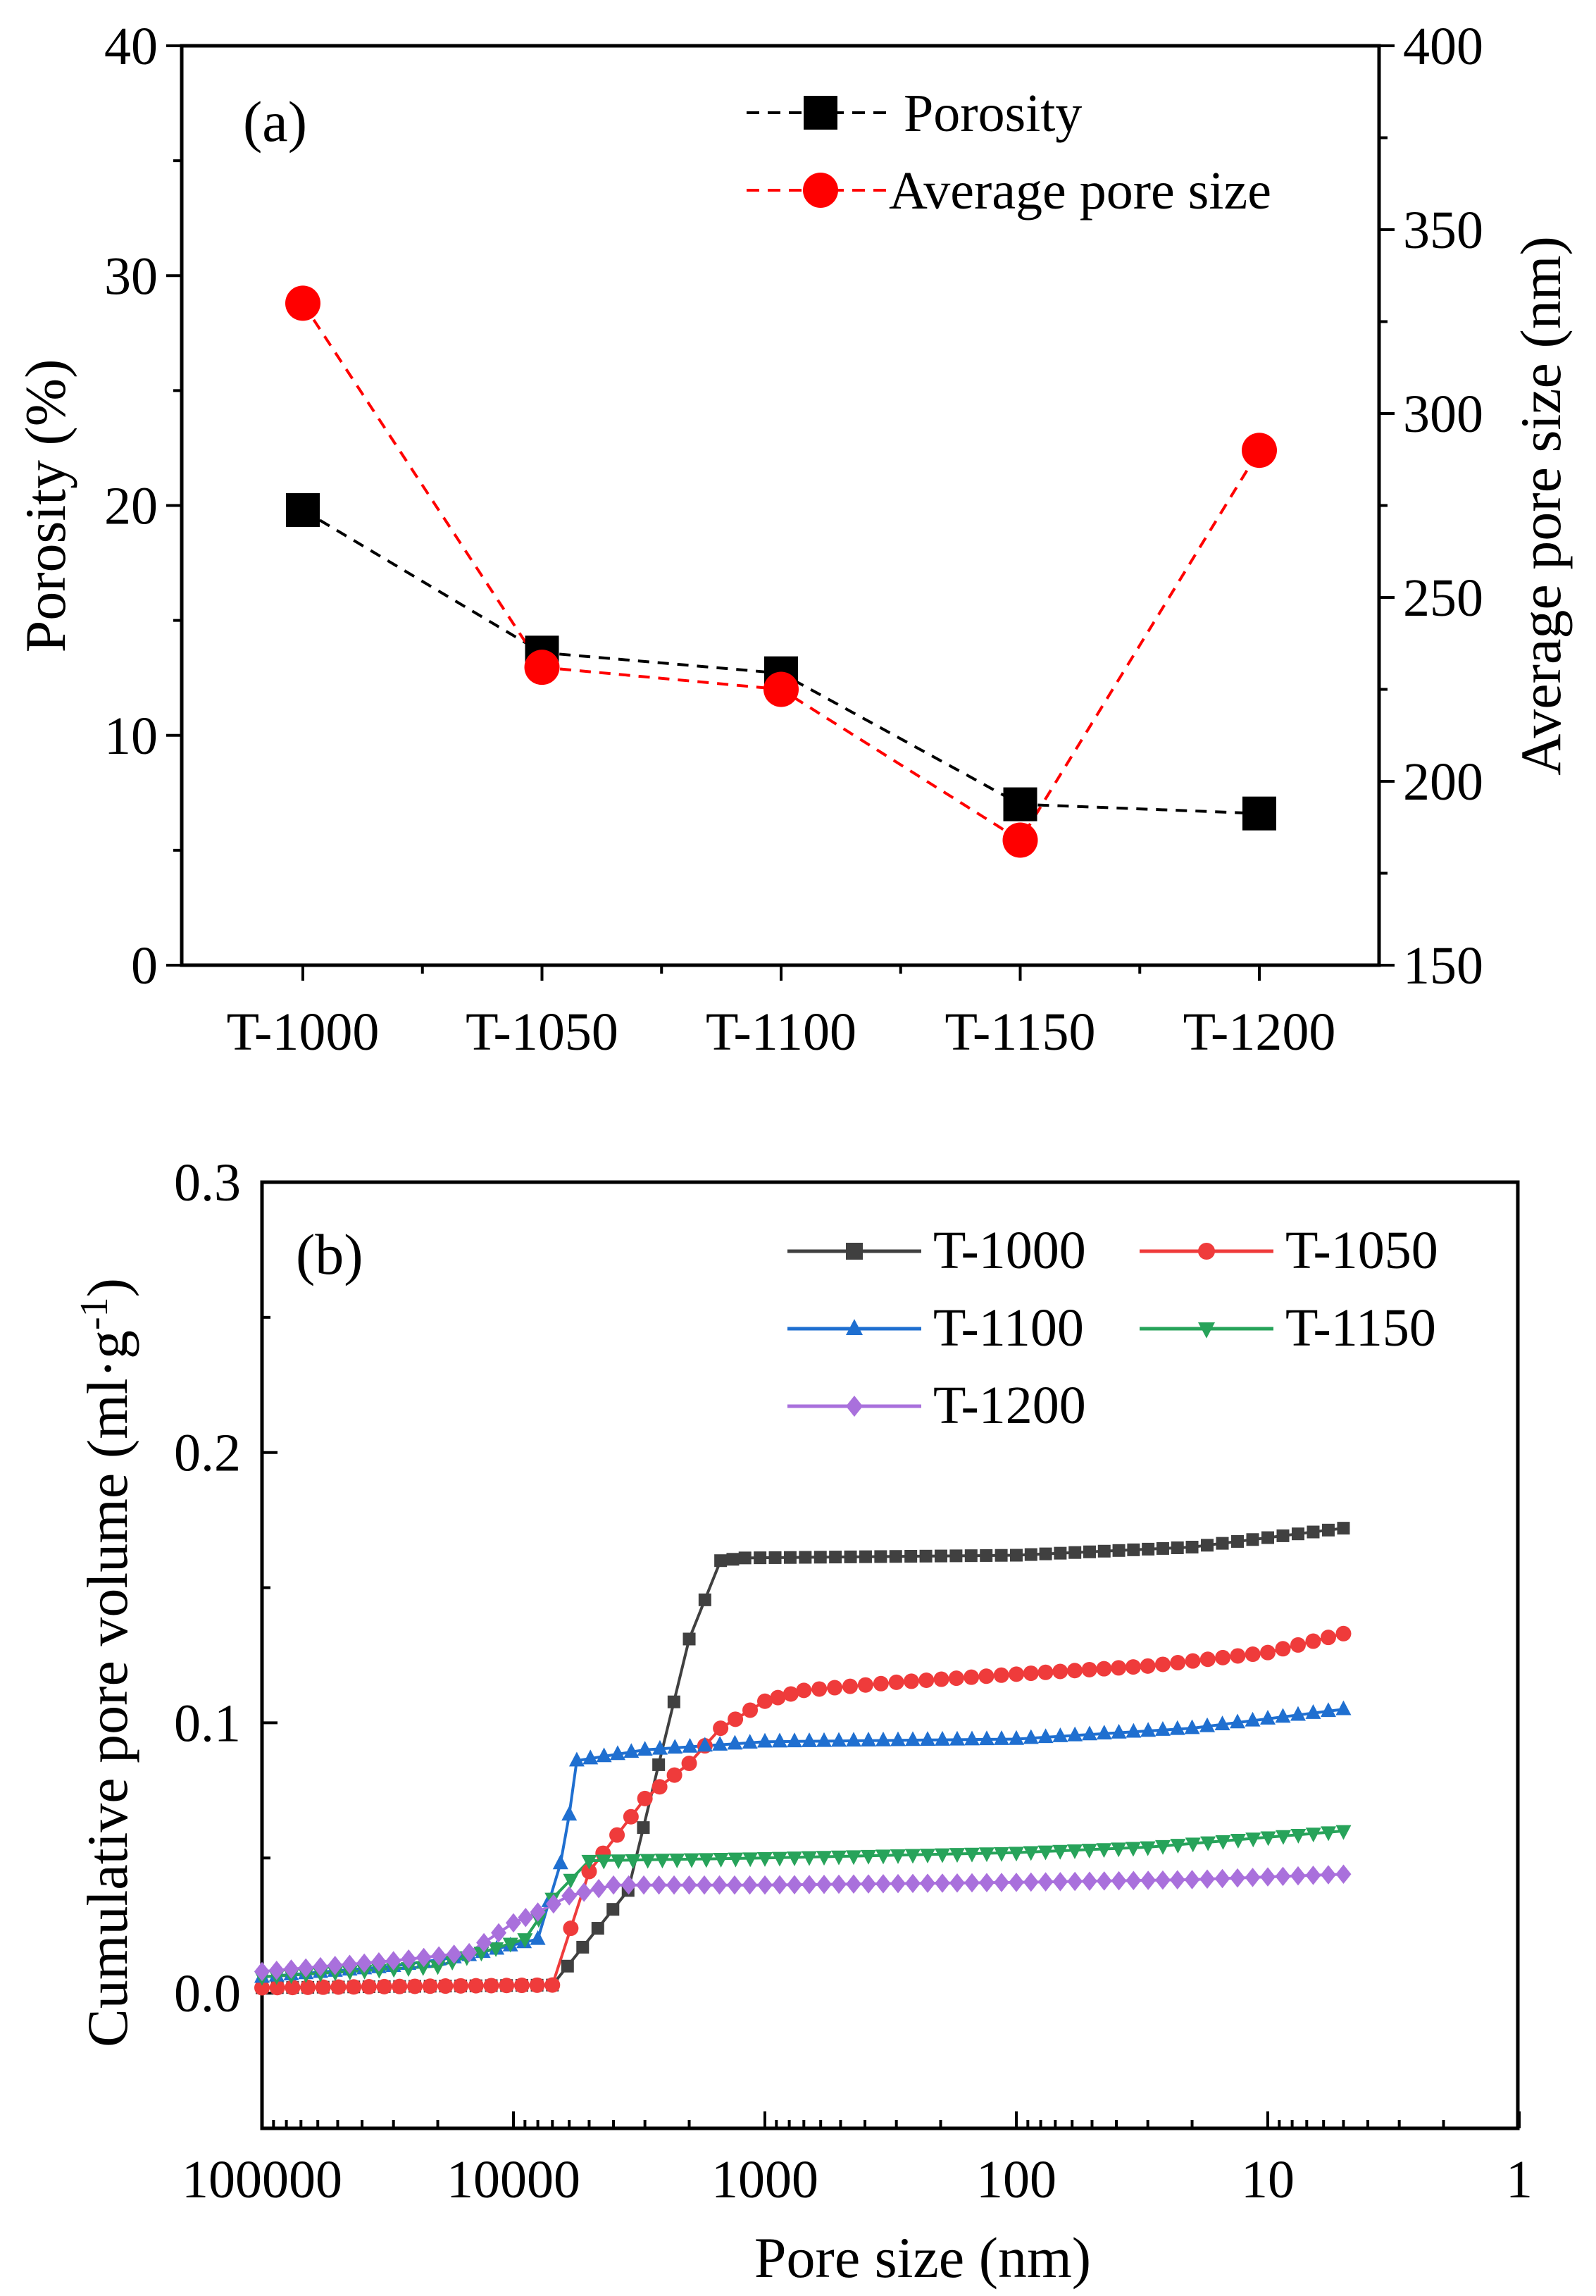 This screenshot has width=1596, height=2296. What do you see at coordinates (107, 1287) in the screenshot?
I see `panel-b-y-axis-label-close: )` at bounding box center [107, 1287].